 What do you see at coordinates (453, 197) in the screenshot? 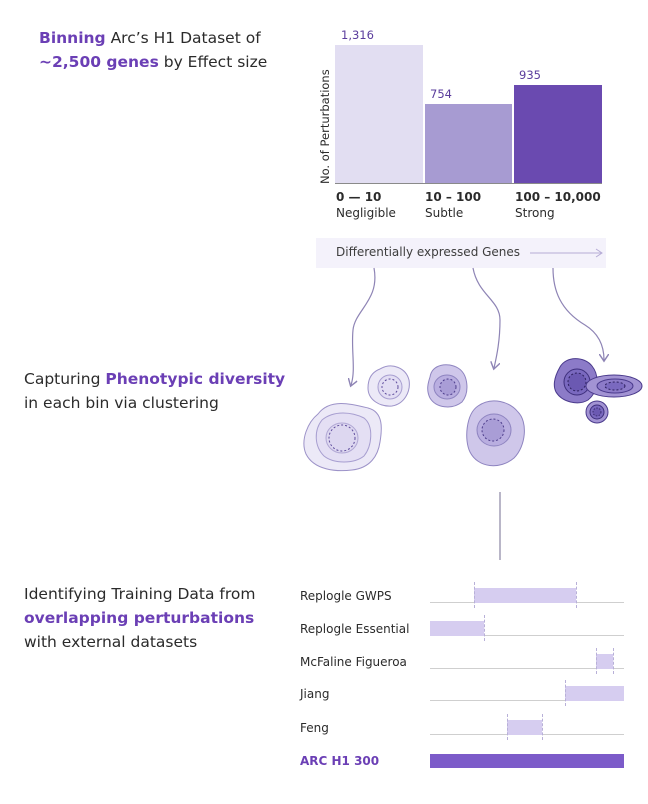
I see `tick-range-subtle: 10 – 100` at bounding box center [453, 197].